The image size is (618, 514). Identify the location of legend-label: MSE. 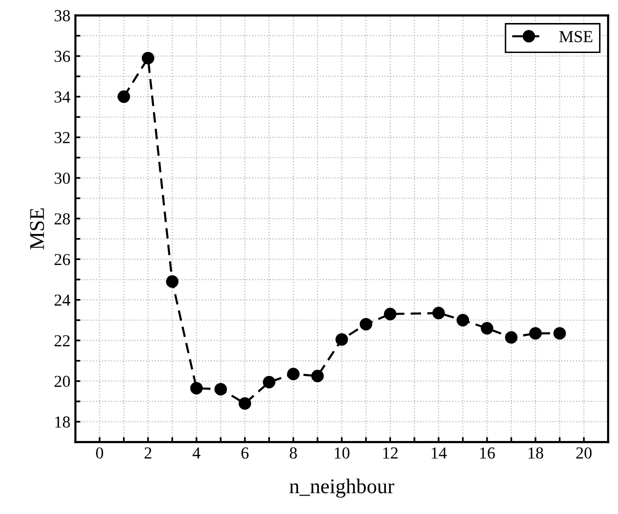
(575, 36).